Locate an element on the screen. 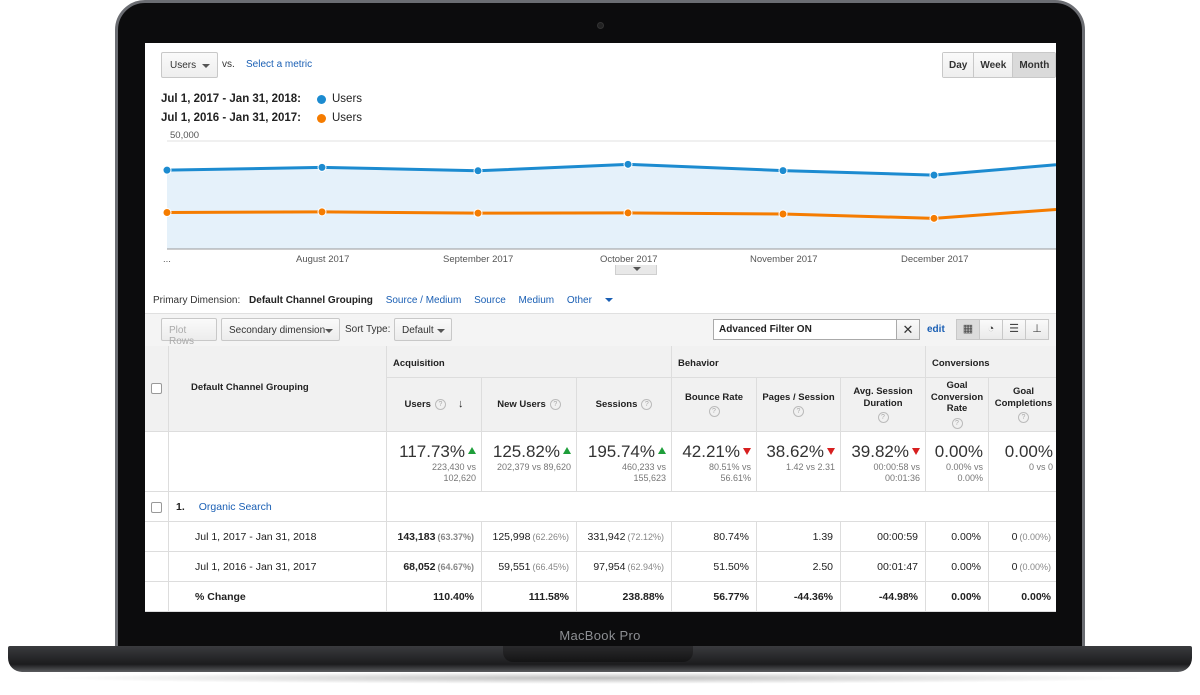 The height and width of the screenshot is (695, 1200). dimension-link-medium: Medium is located at coordinates (536, 300).